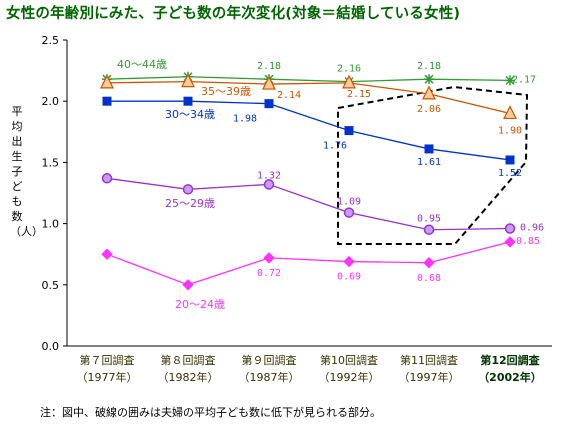 The width and height of the screenshot is (561, 434). I want to click on data-label: 1.98, so click(245, 119).